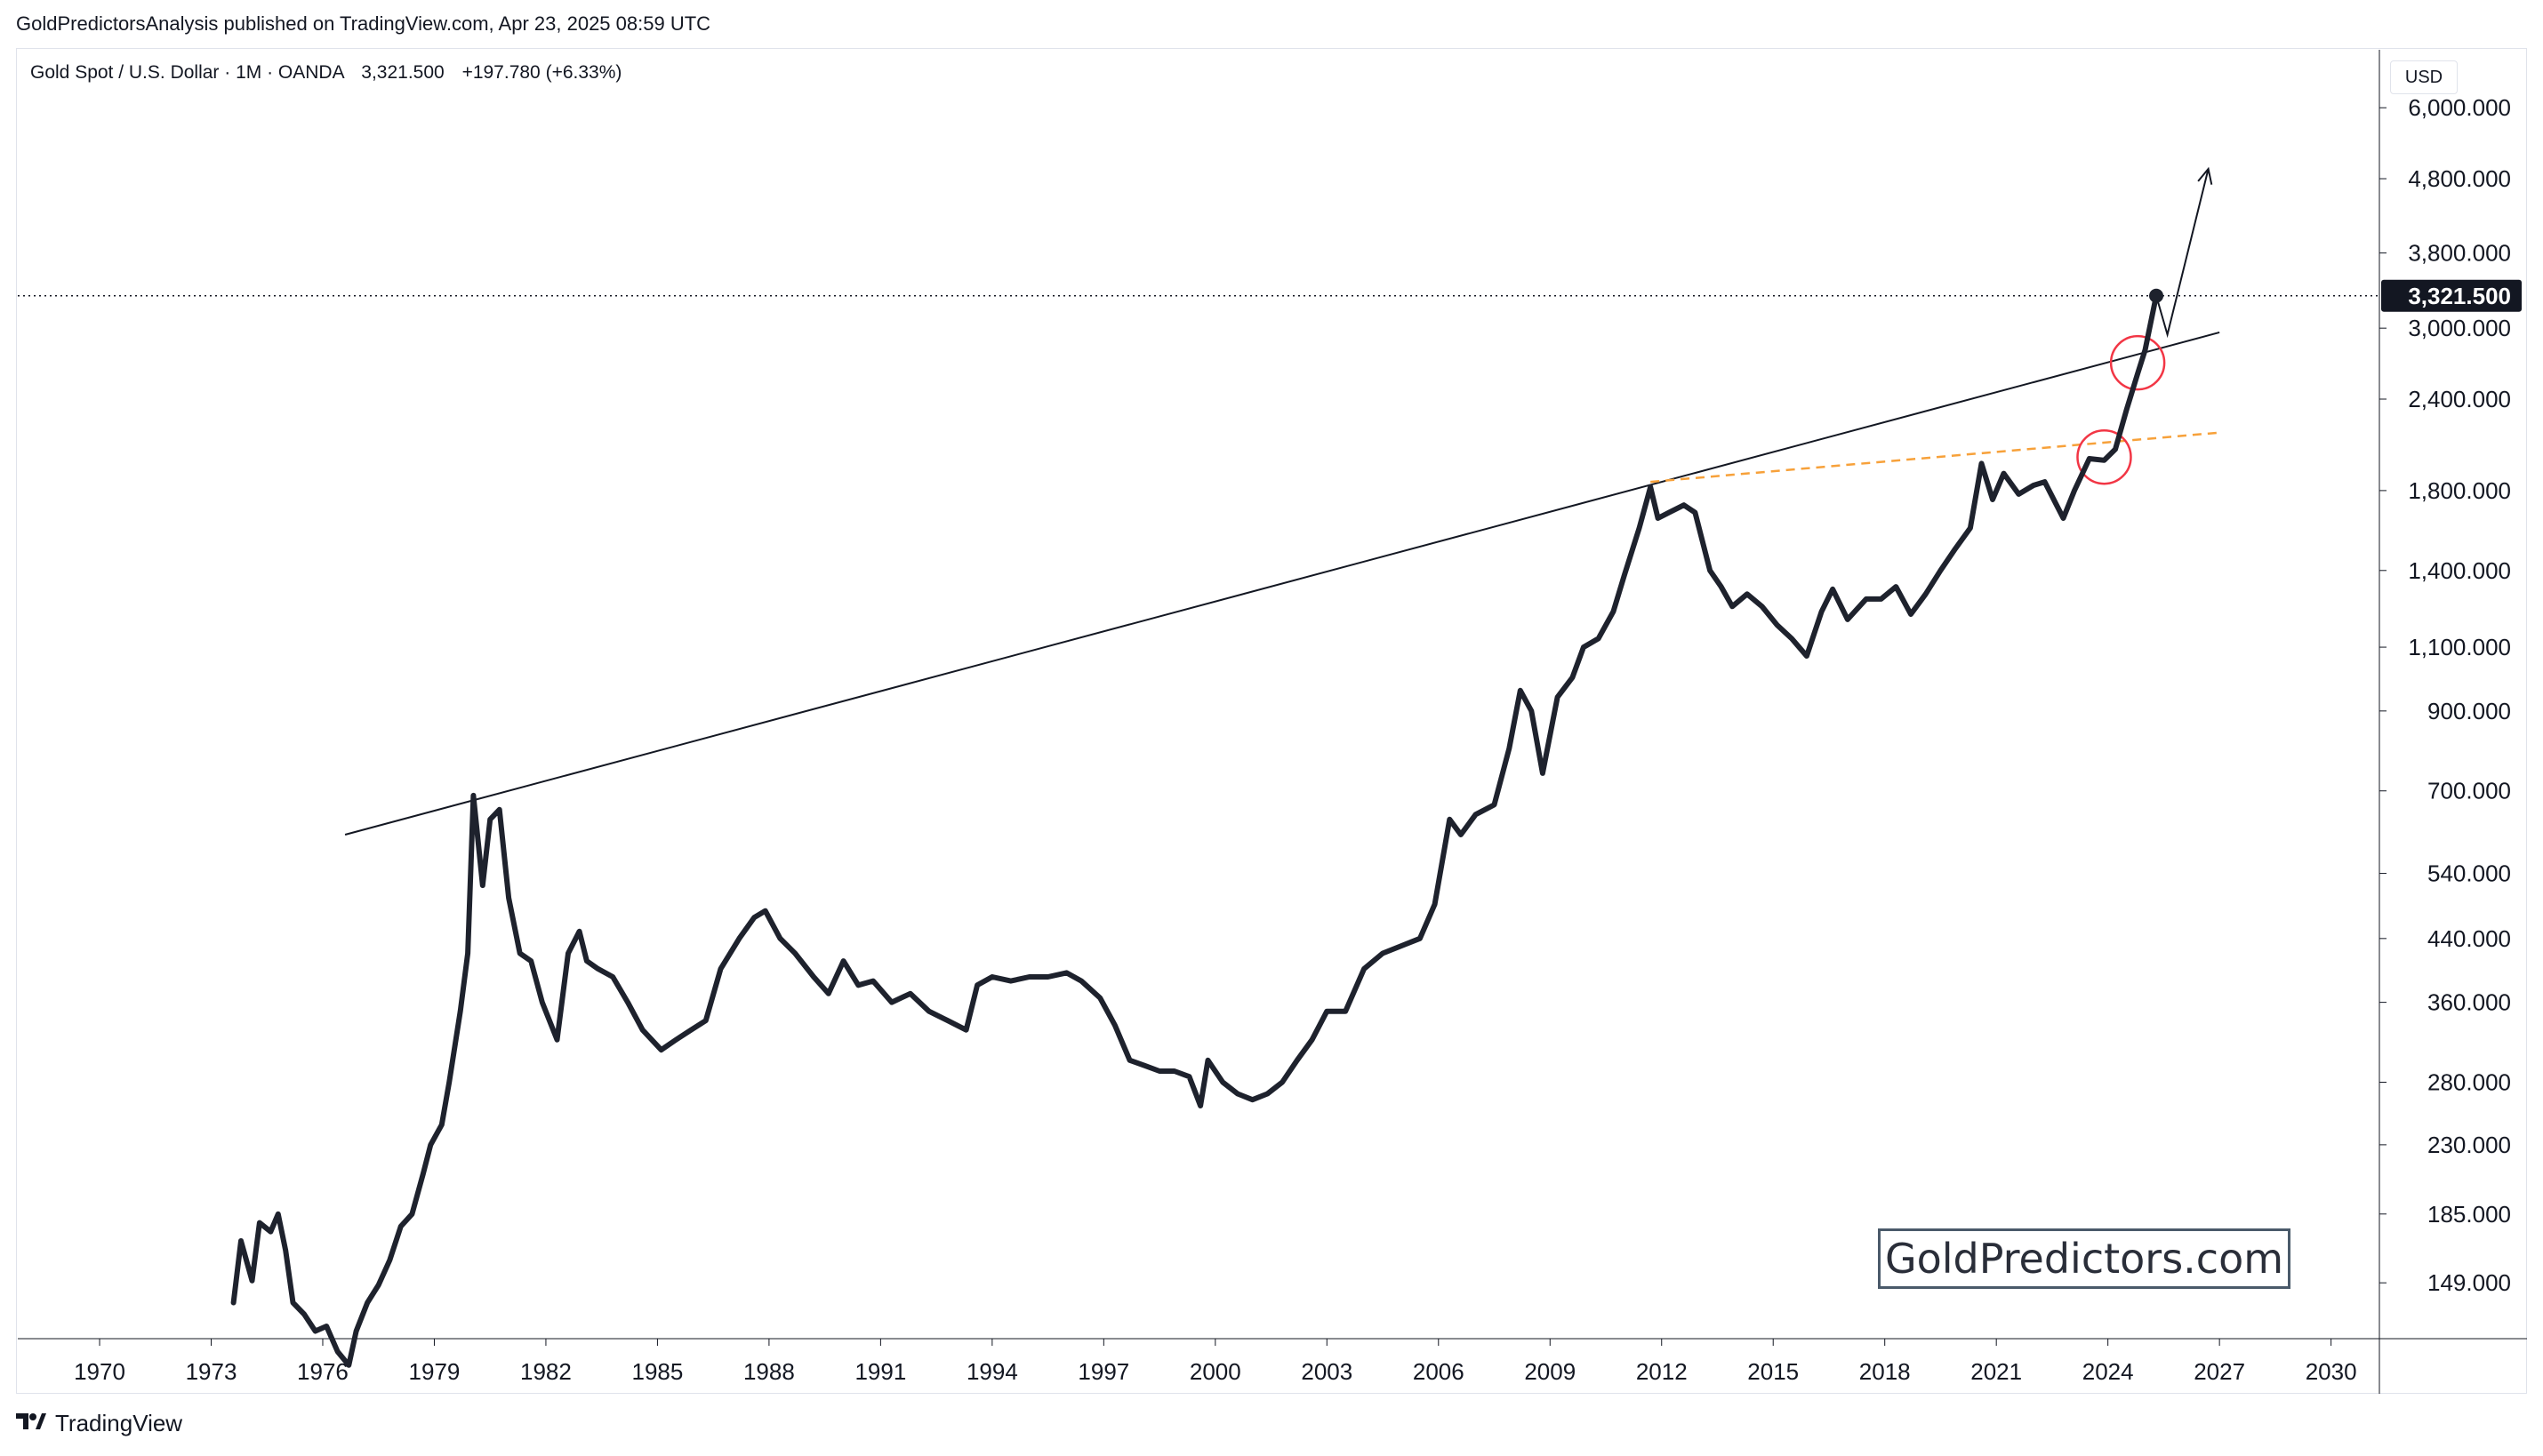 Image resolution: width=2543 pixels, height=1456 pixels. Describe the element at coordinates (2156, 295) in the screenshot. I see `last-price-marker` at that location.